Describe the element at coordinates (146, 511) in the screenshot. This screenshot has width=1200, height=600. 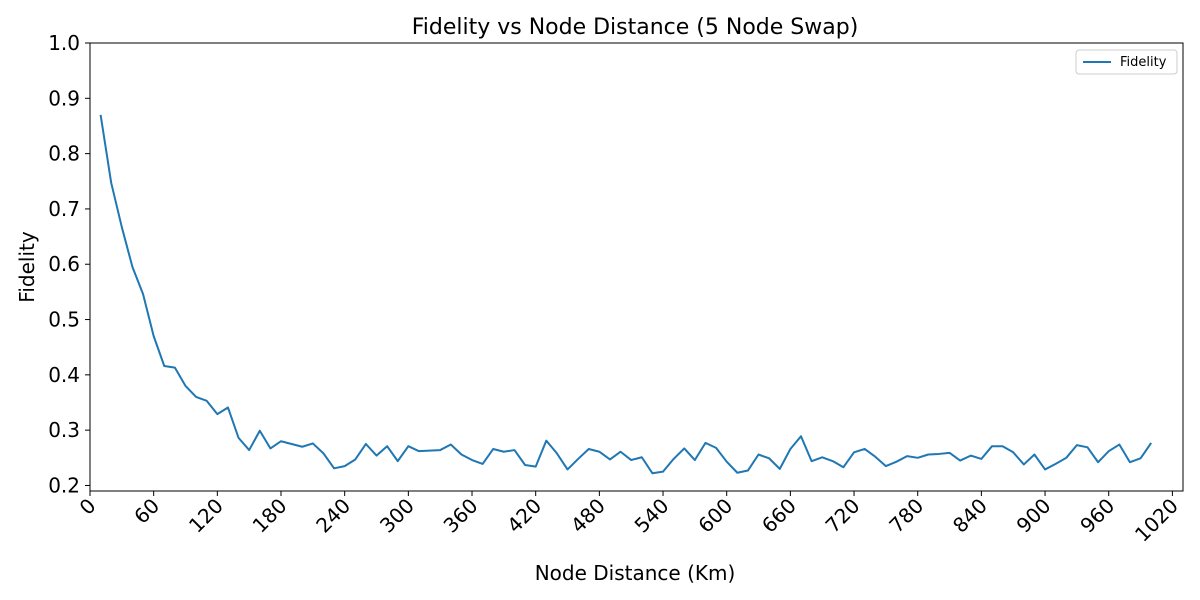
I see `x-tick-label: 60` at that location.